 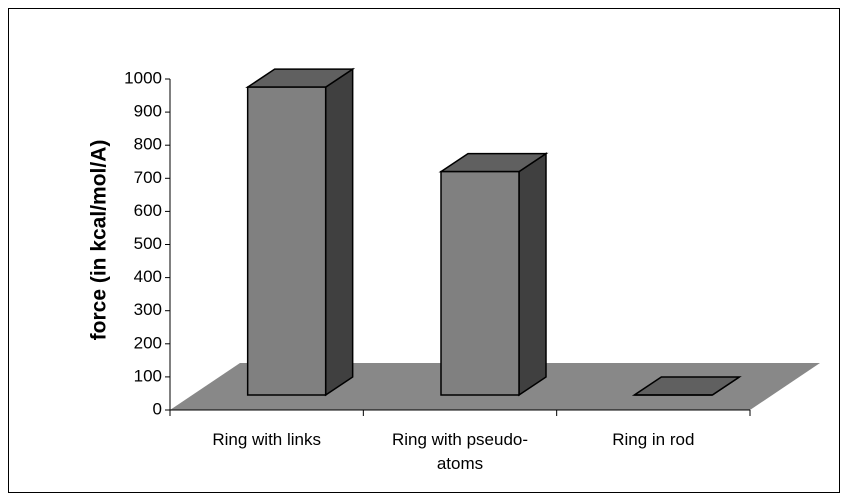 What do you see at coordinates (148, 375) in the screenshot?
I see `y-tick-label: 100` at bounding box center [148, 375].